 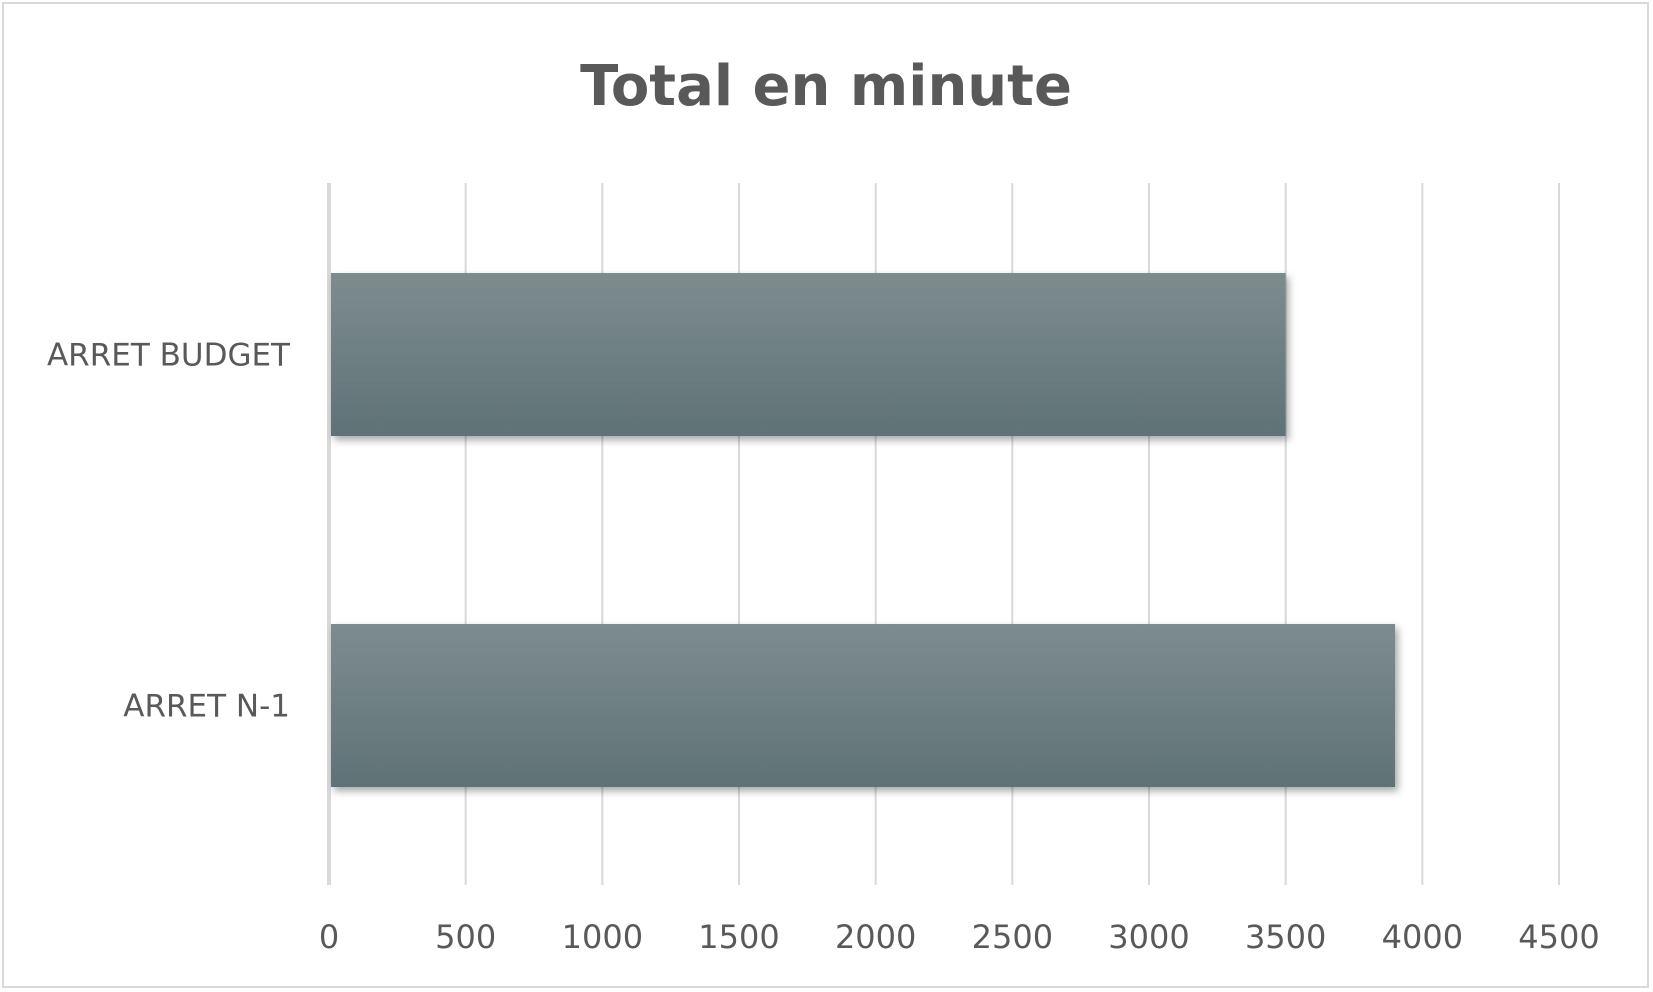 I want to click on x-tick-label: 3500, so click(x=1285, y=937).